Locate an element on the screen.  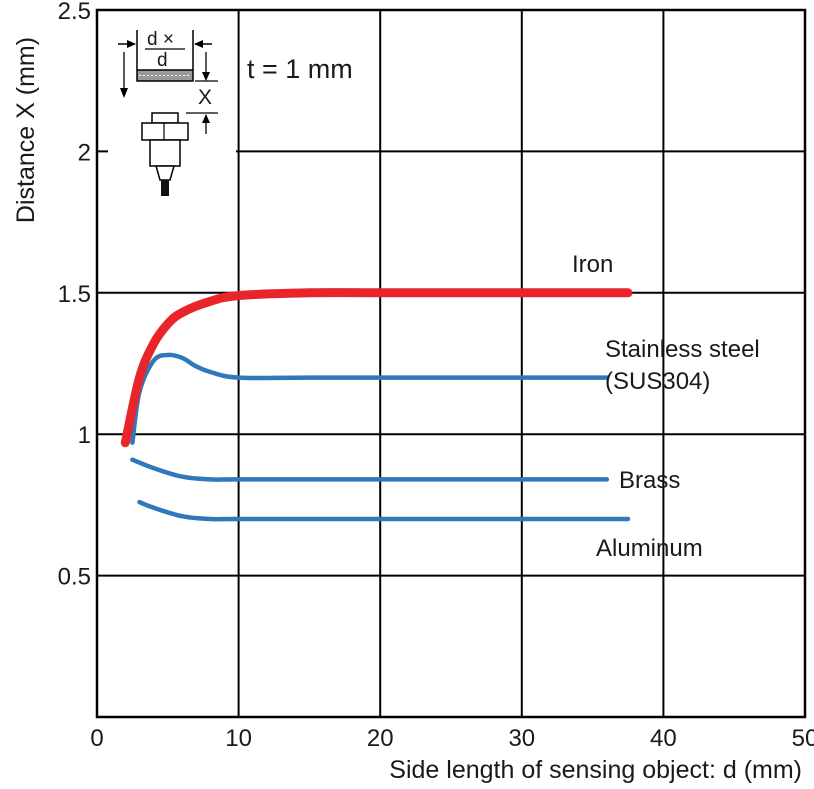
y-tick-label-3: 2 is located at coordinates (84, 152).